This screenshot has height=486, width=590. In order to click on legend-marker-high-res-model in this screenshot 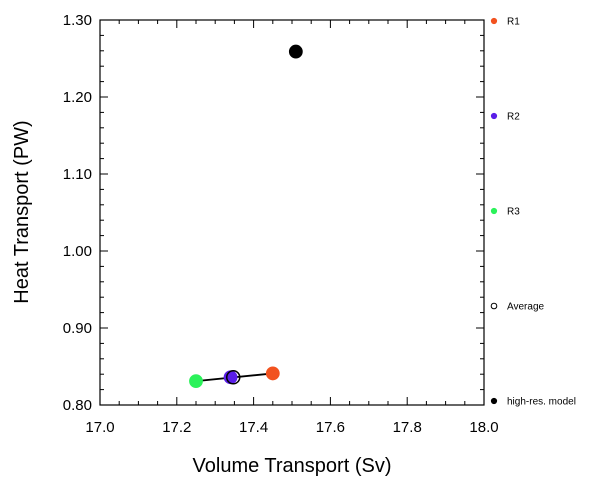, I will do `click(494, 401)`.